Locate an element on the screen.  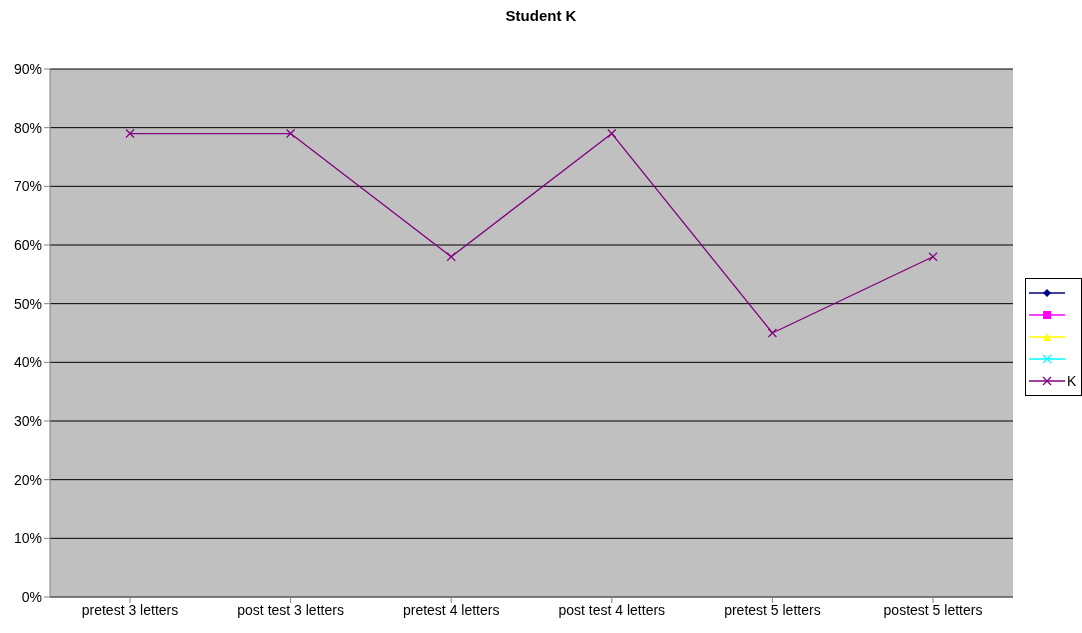
y-tick-label: 40% is located at coordinates (27, 362).